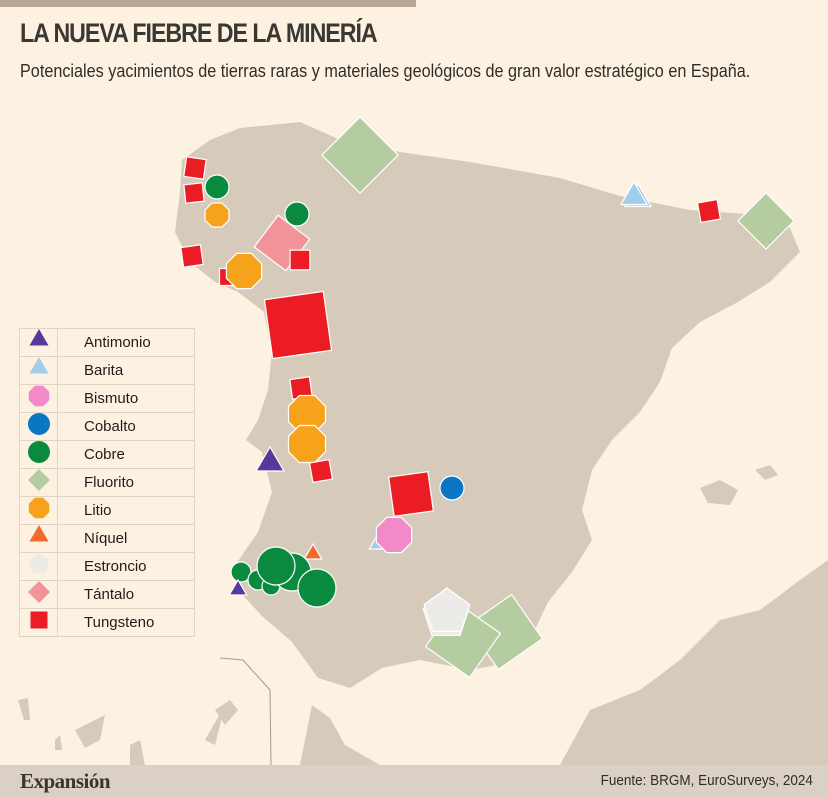 The height and width of the screenshot is (797, 828). What do you see at coordinates (394, 535) in the screenshot?
I see `deposit-marker-bismuto` at bounding box center [394, 535].